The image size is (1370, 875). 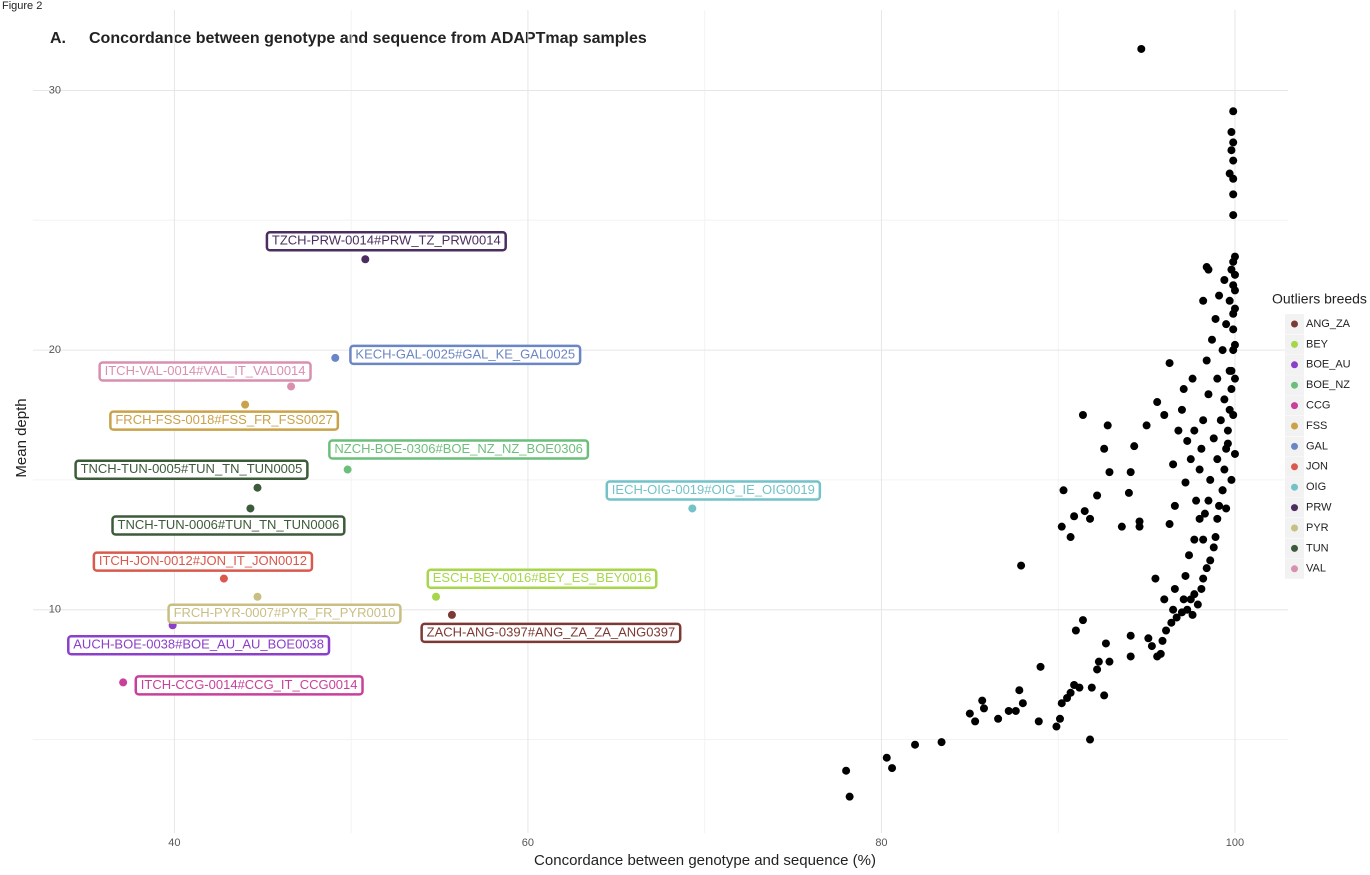 I want to click on legend-label: GAL, so click(x=1317, y=446).